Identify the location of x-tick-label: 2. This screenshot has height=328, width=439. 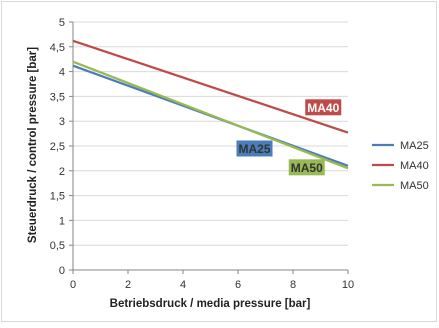
(128, 285).